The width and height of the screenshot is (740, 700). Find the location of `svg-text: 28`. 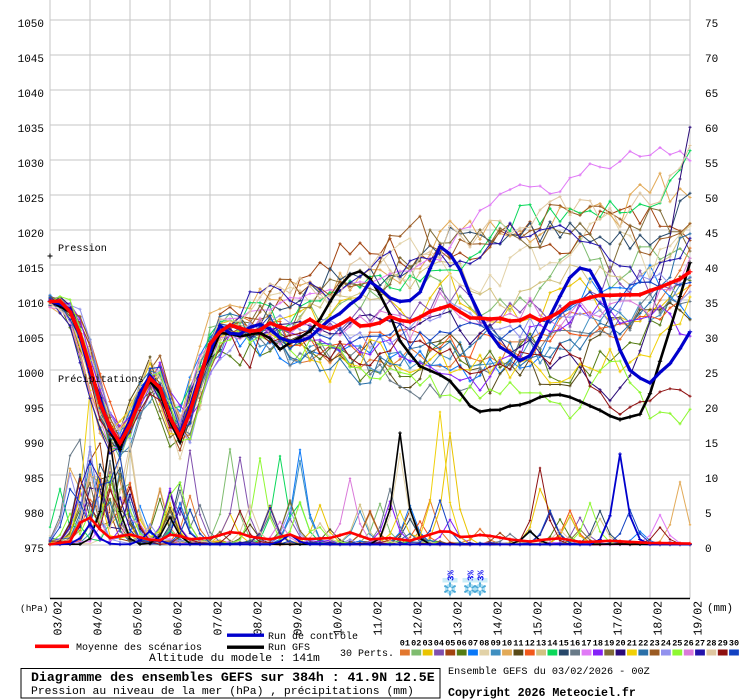

svg-text: 28 is located at coordinates (711, 644).